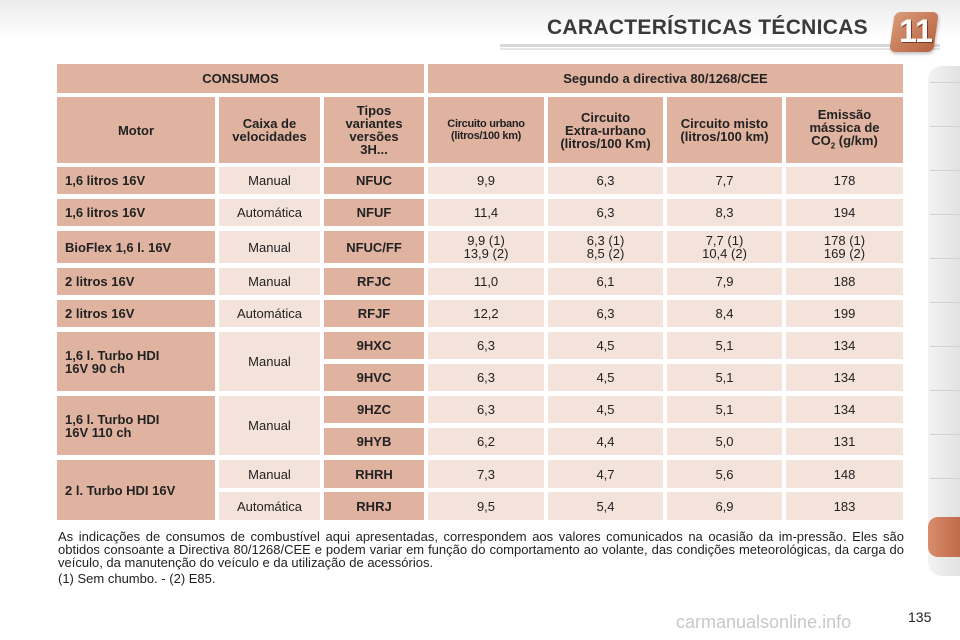 This screenshot has height=640, width=960. I want to click on cell-extra: 5,4, so click(605, 506).